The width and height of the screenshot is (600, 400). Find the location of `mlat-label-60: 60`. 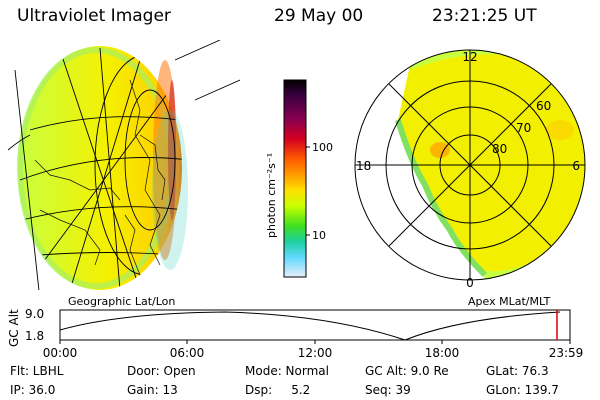

mlat-label-60: 60 is located at coordinates (543, 106).